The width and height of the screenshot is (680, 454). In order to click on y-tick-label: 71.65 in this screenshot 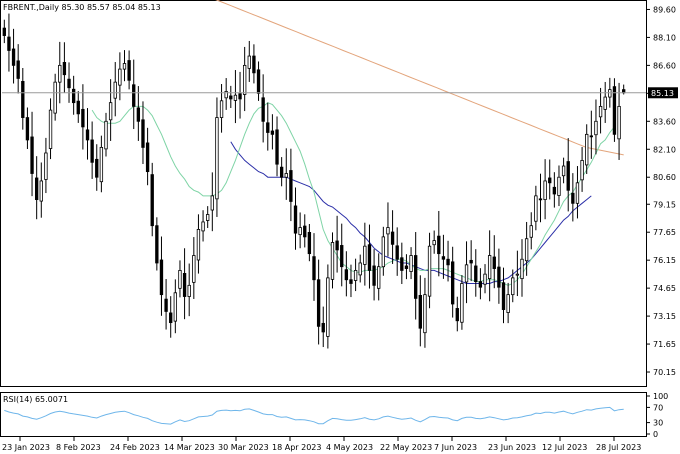, I will do `click(664, 344)`.